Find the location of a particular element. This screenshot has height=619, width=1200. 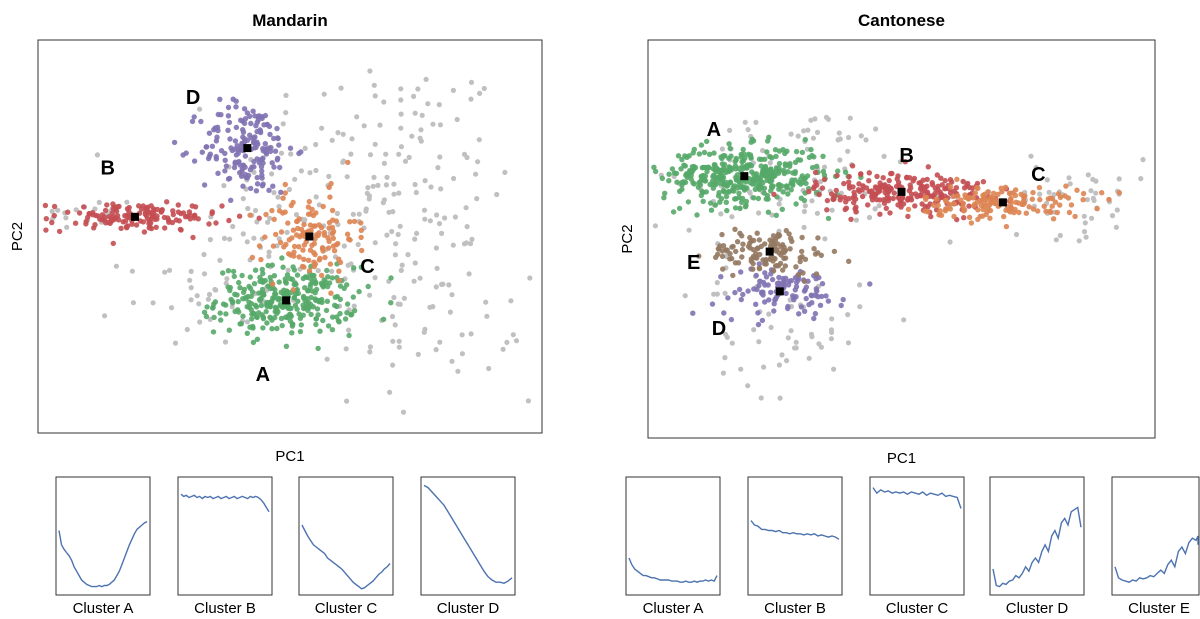

contour-thumbnail-cantonese-cluster-e: Cluster E is located at coordinates (1155, 546).